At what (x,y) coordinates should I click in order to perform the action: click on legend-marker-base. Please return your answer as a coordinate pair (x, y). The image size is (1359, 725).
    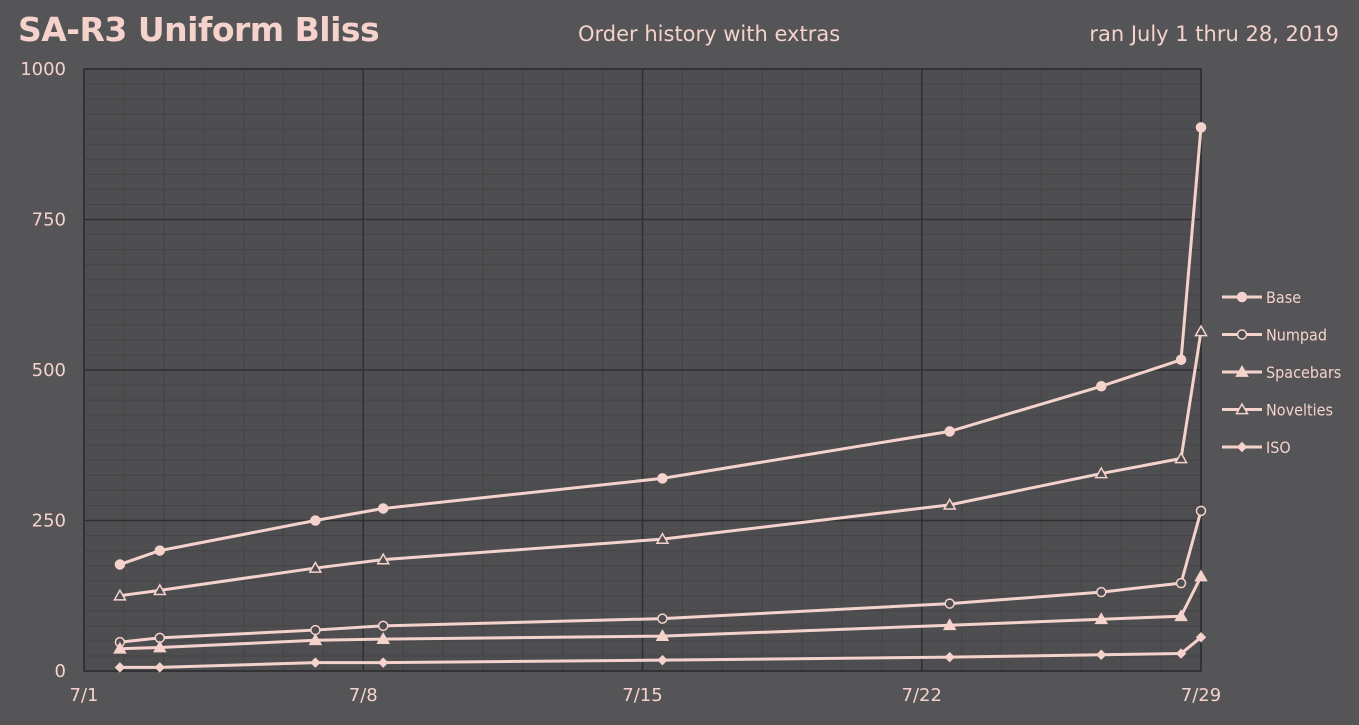
    Looking at the image, I should click on (1242, 297).